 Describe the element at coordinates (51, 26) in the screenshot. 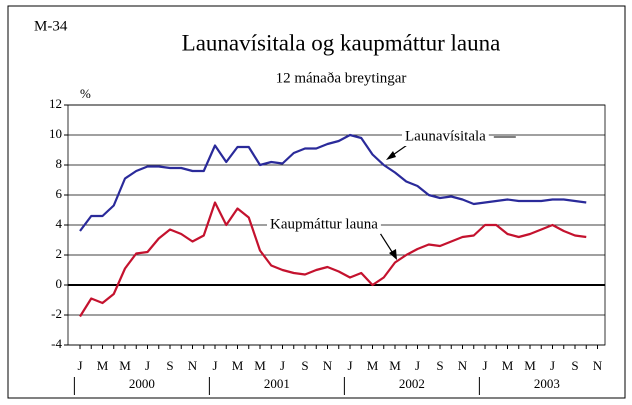

I see `chart-code: M-34` at that location.